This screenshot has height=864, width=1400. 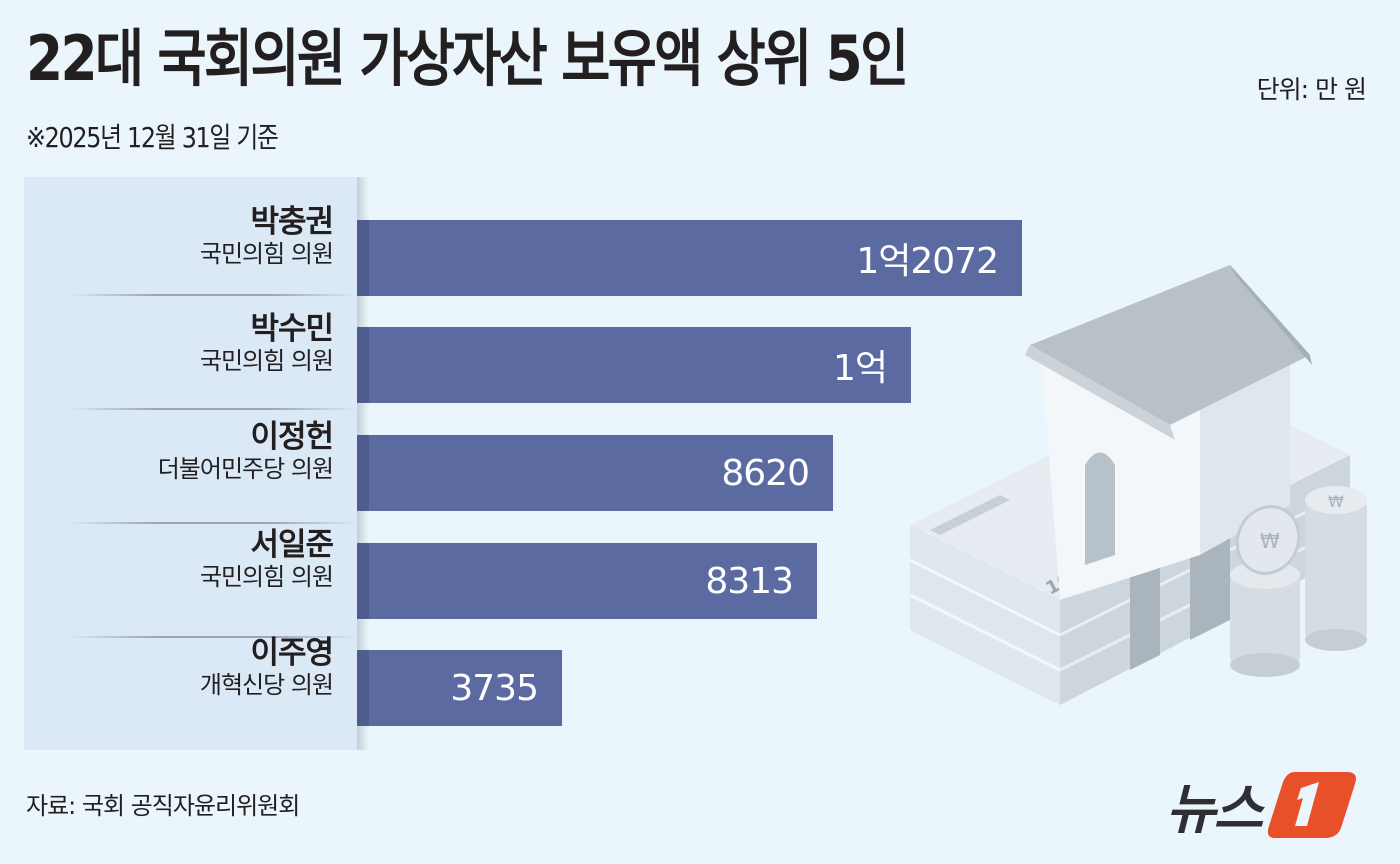 What do you see at coordinates (860, 368) in the screenshot?
I see `bar-value-label: 1억` at bounding box center [860, 368].